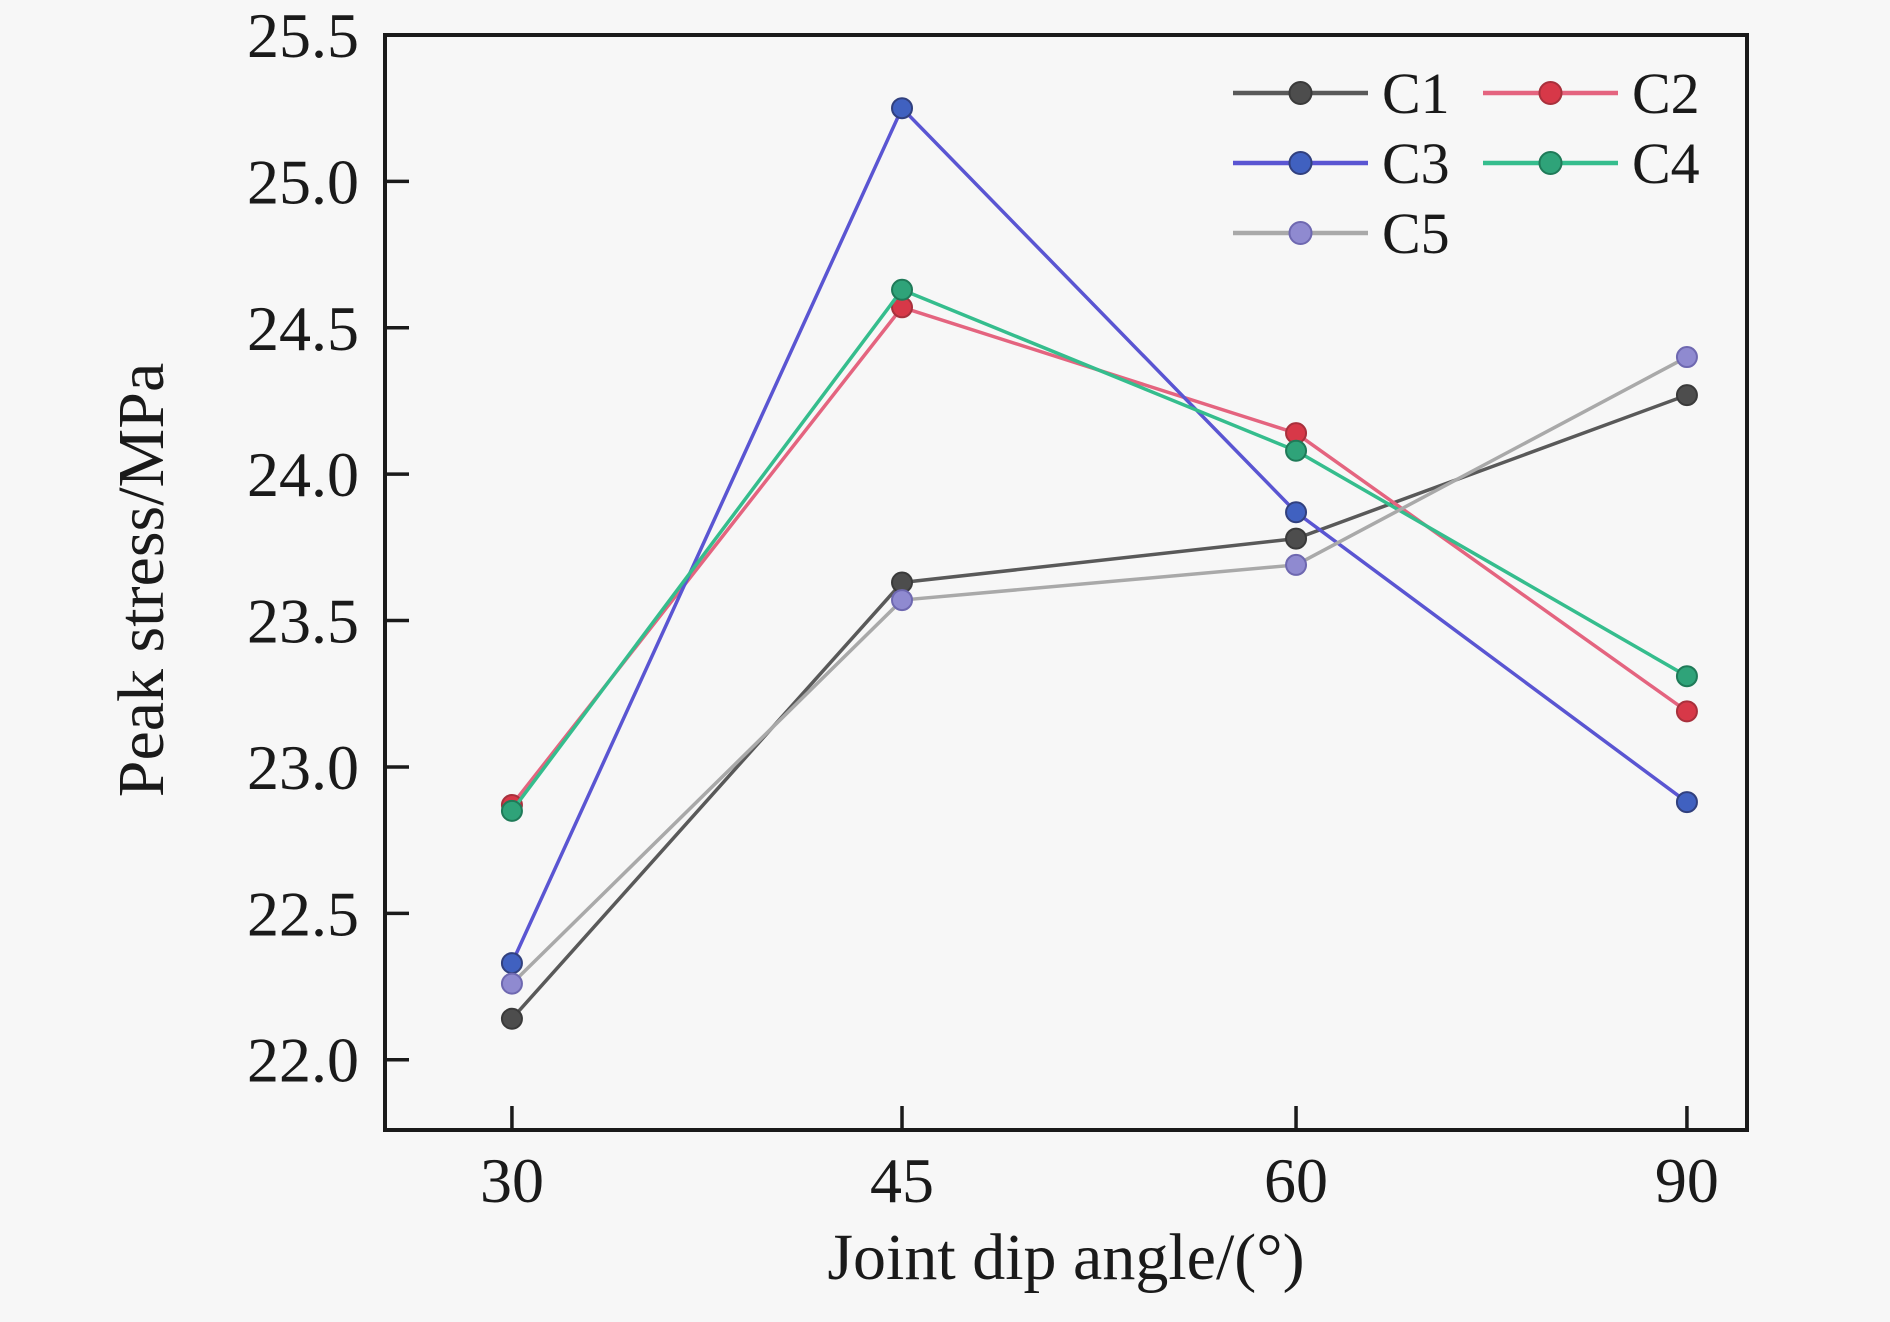 The image size is (1890, 1322). What do you see at coordinates (303, 181) in the screenshot?
I see `y-axis-tick-label: 25.0` at bounding box center [303, 181].